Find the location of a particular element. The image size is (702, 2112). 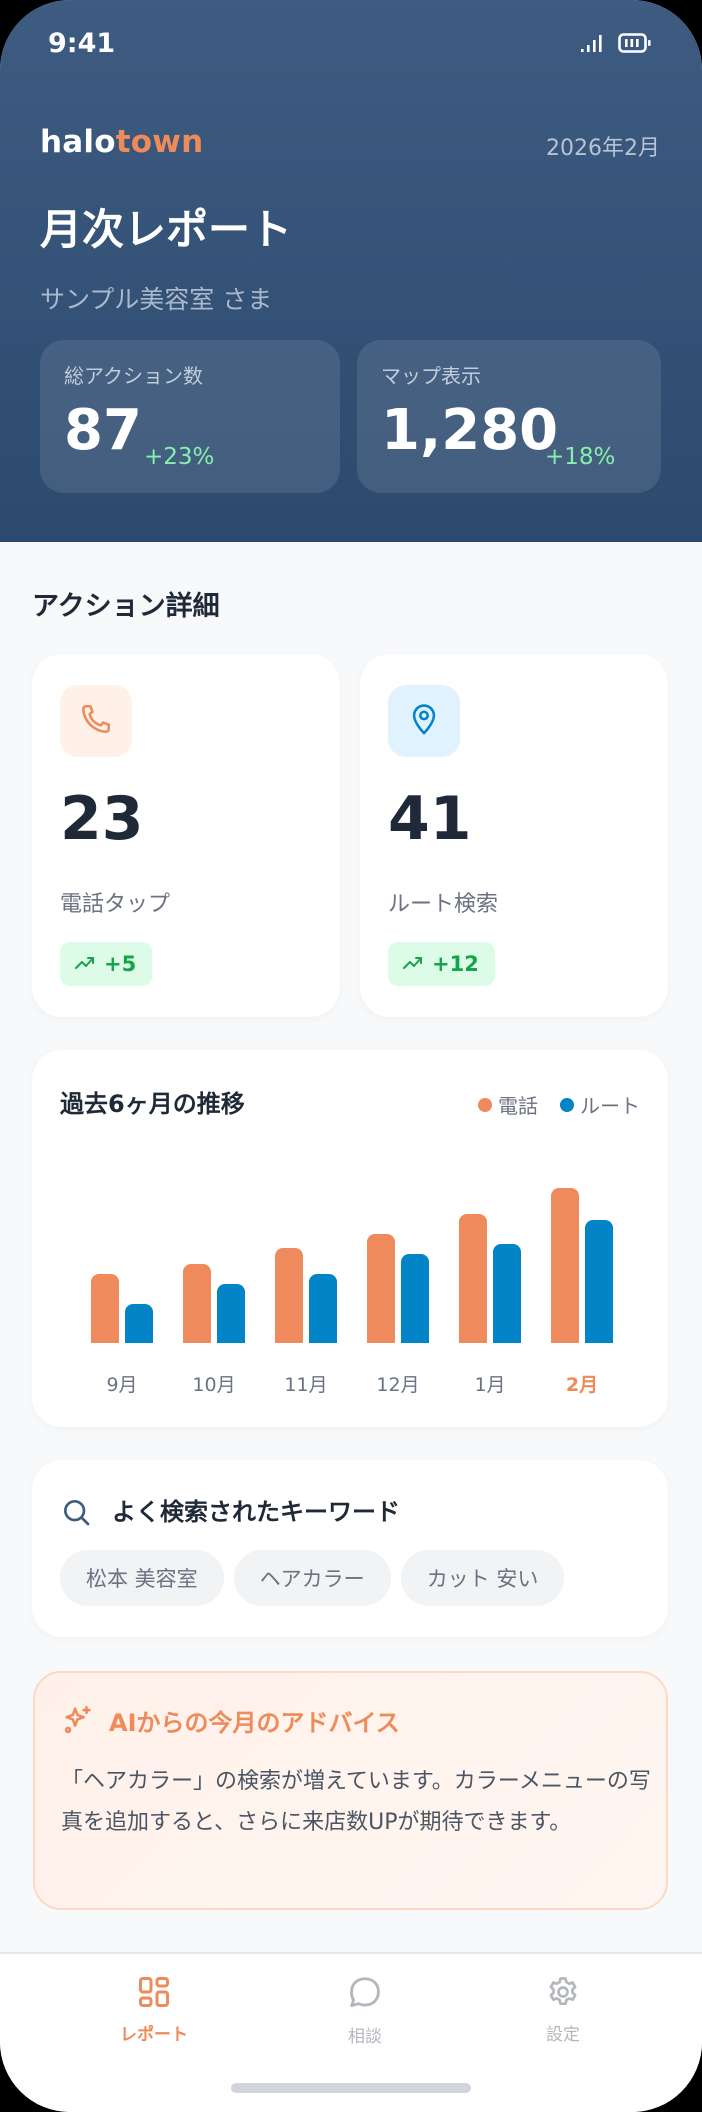

x-axis-label: 2月 is located at coordinates (582, 1385).